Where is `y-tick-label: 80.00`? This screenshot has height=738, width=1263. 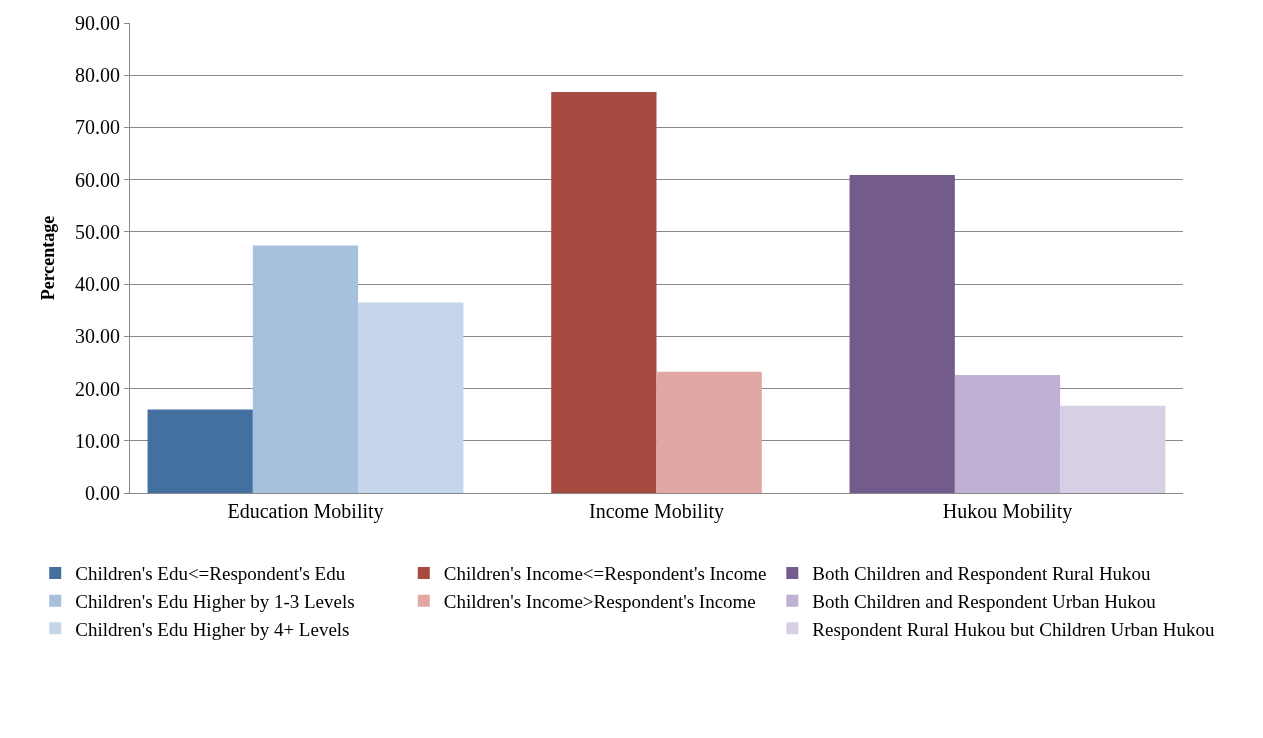
y-tick-label: 80.00 is located at coordinates (97, 75).